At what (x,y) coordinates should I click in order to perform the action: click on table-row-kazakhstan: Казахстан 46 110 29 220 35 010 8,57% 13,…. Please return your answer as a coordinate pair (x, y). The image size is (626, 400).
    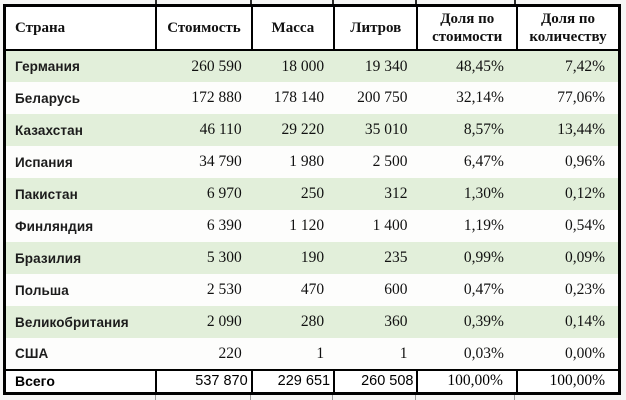
    Looking at the image, I should click on (312, 130).